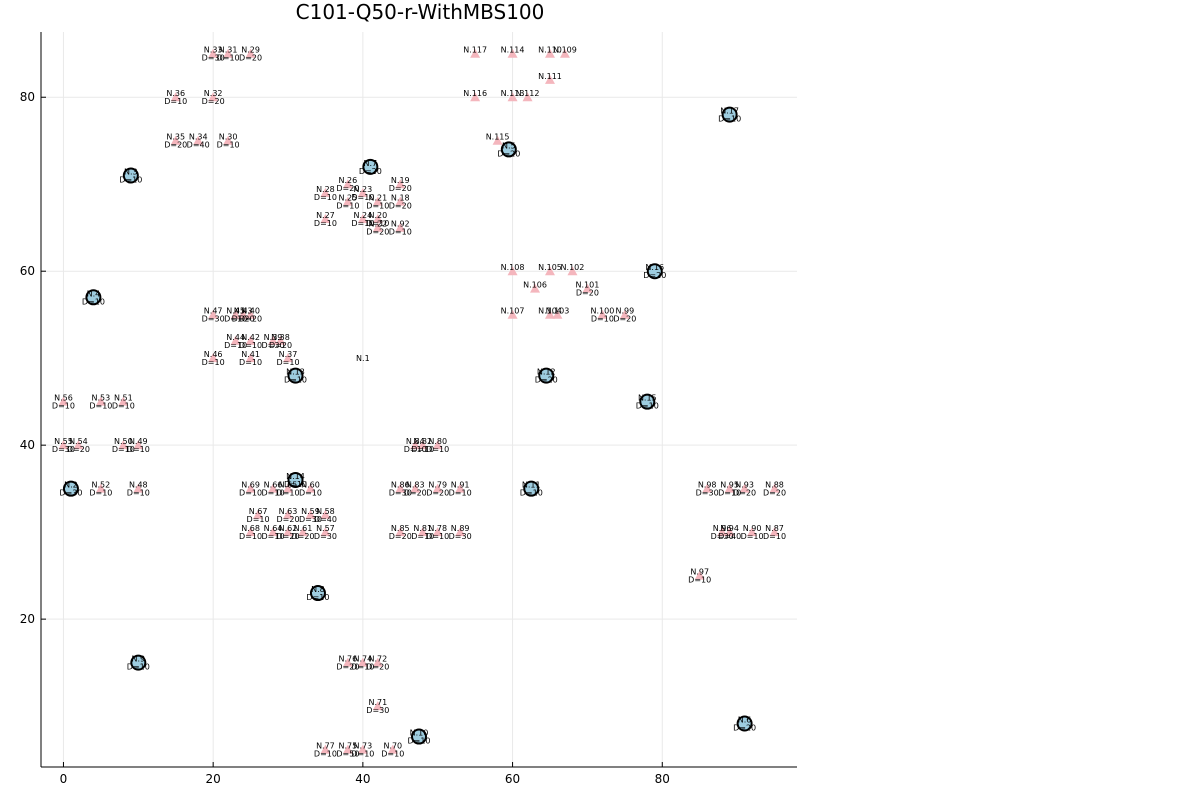 The width and height of the screenshot is (1200, 800). What do you see at coordinates (475, 50) in the screenshot?
I see `point-label: N.117` at bounding box center [475, 50].